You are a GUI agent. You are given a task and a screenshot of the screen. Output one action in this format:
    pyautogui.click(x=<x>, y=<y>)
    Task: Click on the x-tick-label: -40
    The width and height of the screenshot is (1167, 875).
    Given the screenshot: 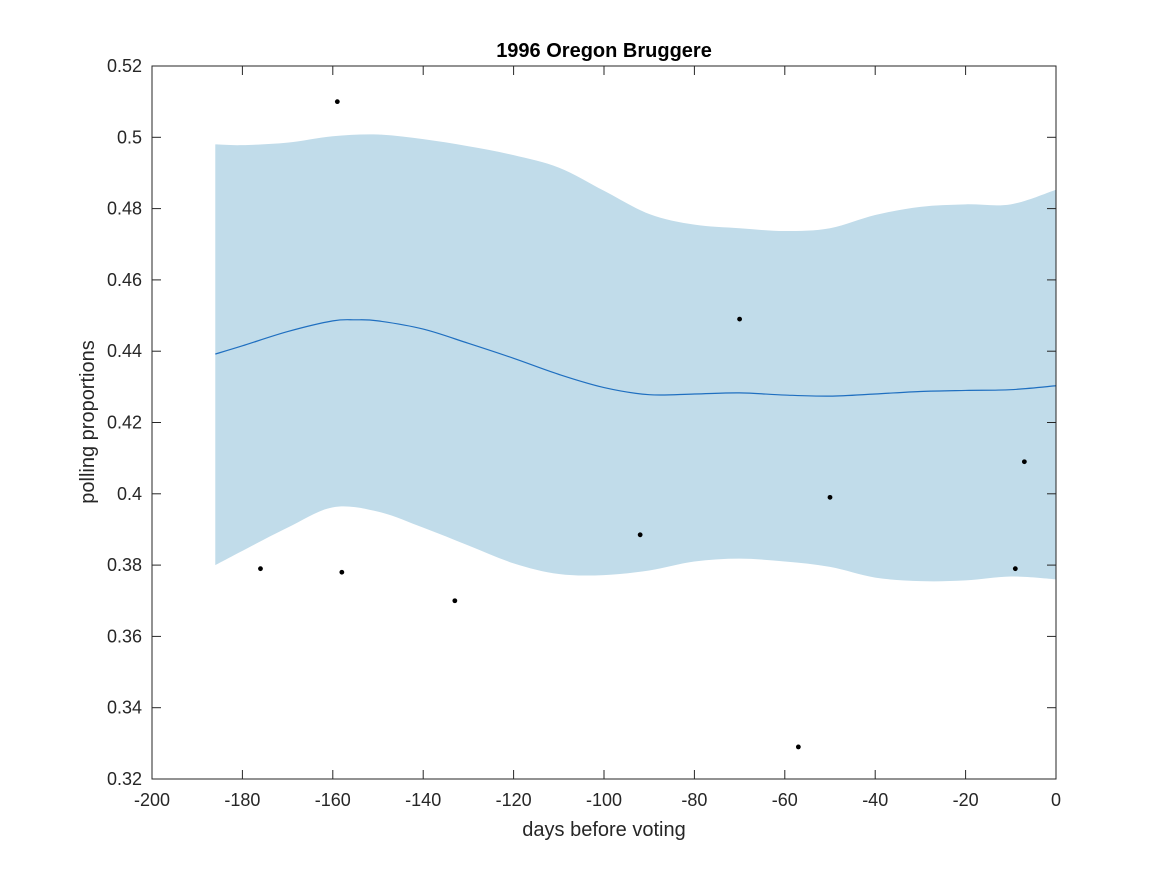 What is the action you would take?
    pyautogui.click(x=875, y=800)
    